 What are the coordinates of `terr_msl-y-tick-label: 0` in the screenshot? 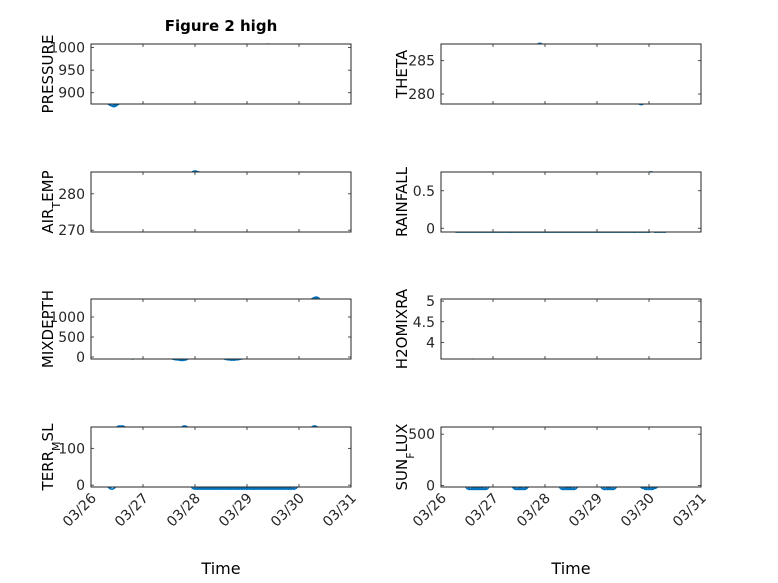 It's located at (80, 486).